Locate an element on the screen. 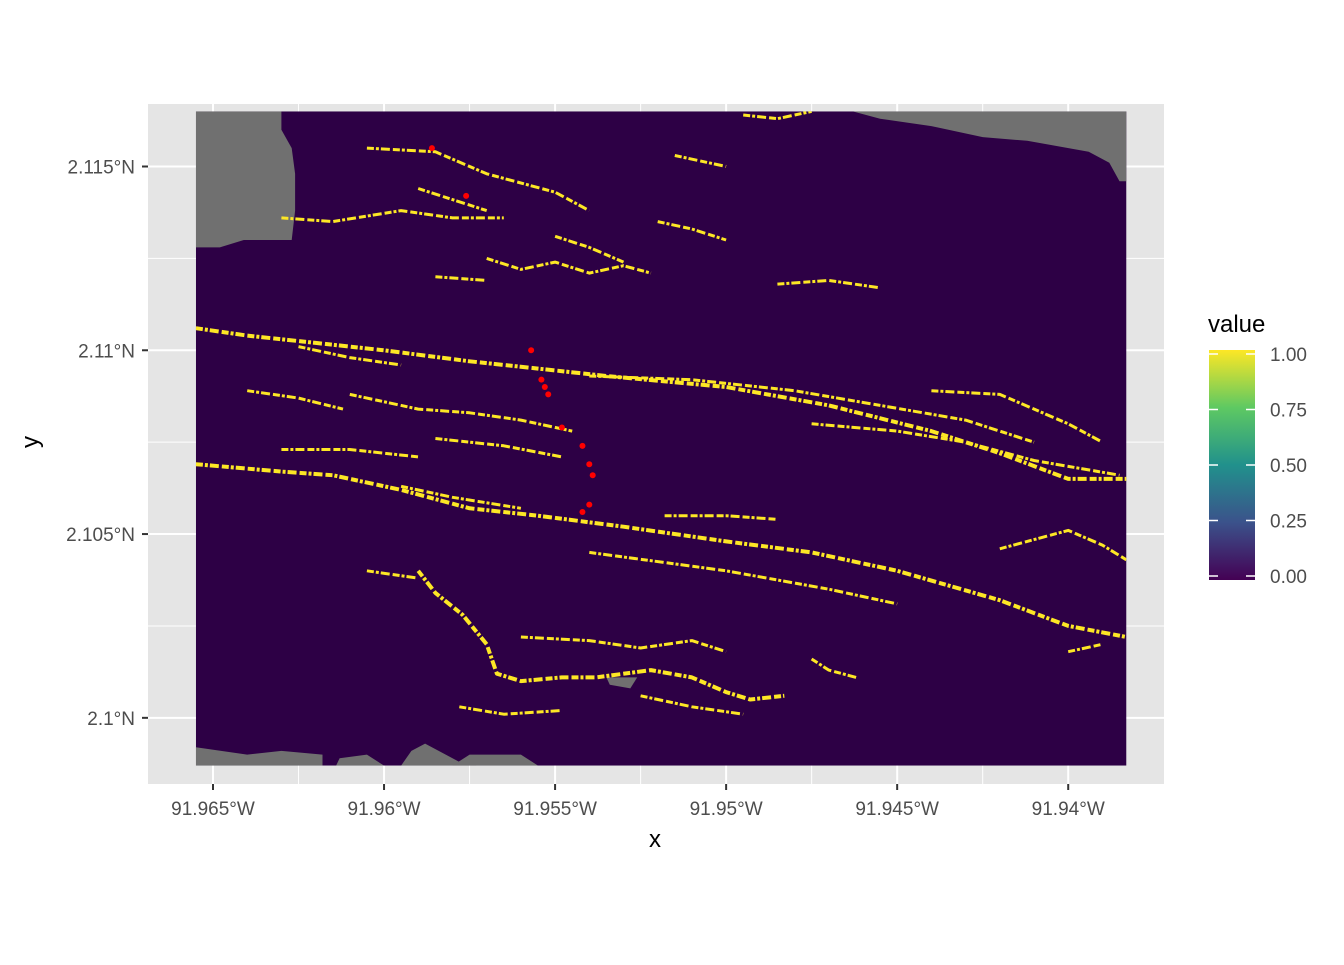 This screenshot has width=1344, height=965. y-axis-title: y is located at coordinates (30, 442).